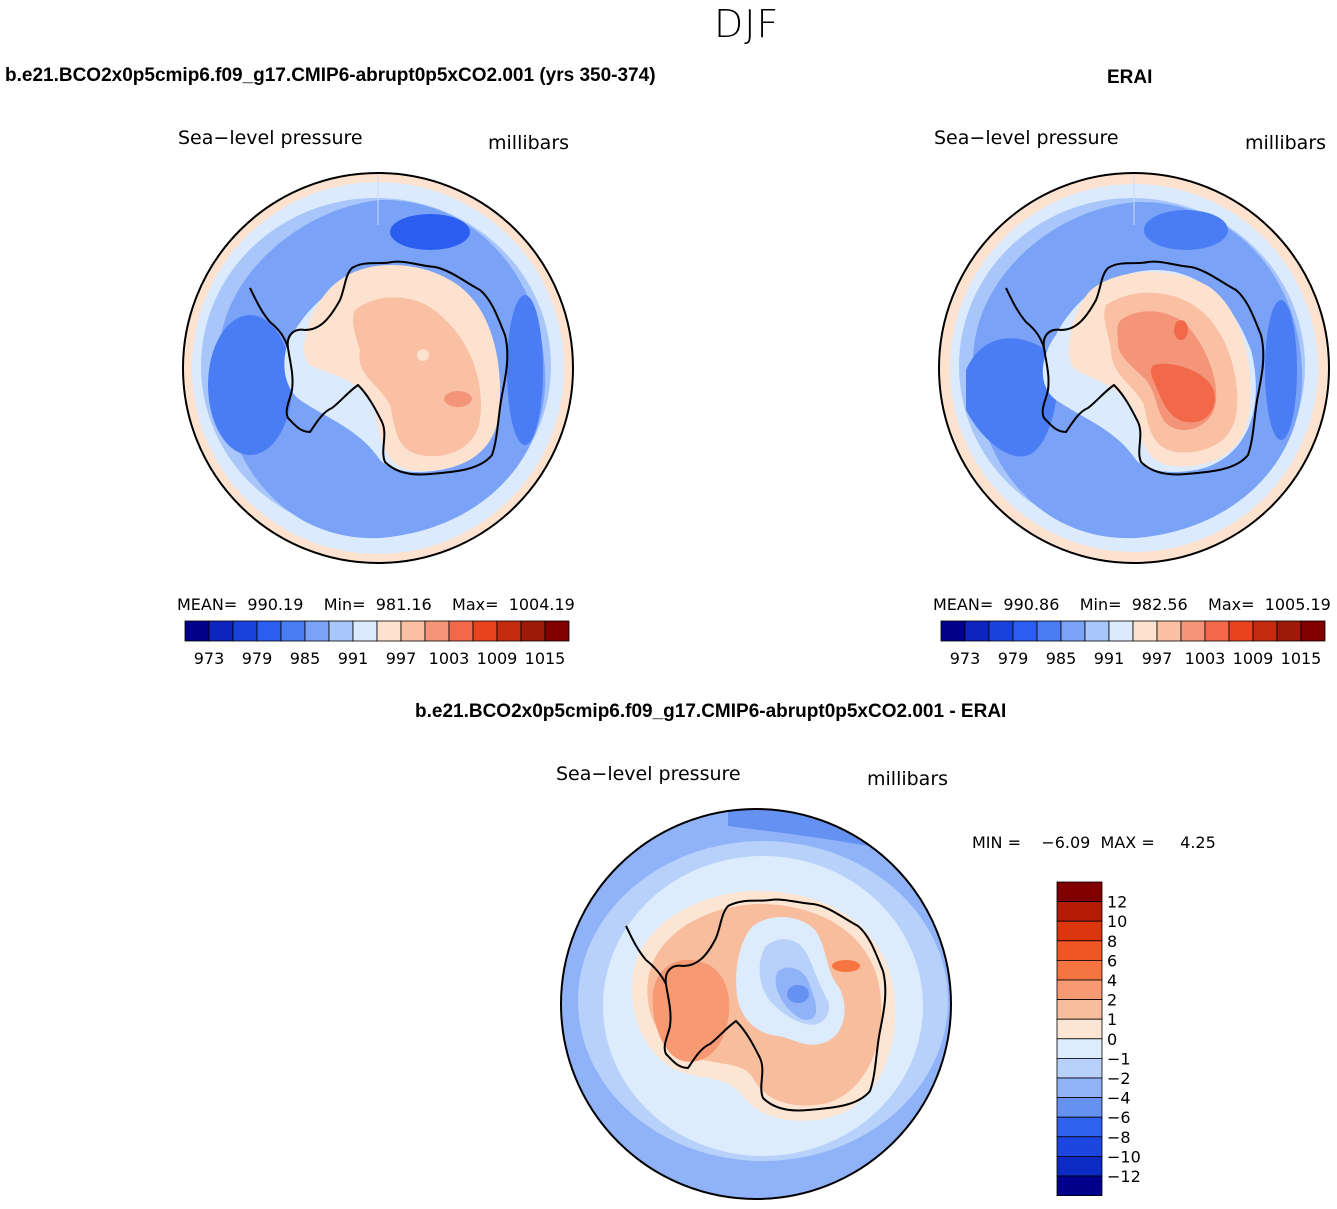  What do you see at coordinates (747, 24) in the screenshot?
I see `season-title: DJF` at bounding box center [747, 24].